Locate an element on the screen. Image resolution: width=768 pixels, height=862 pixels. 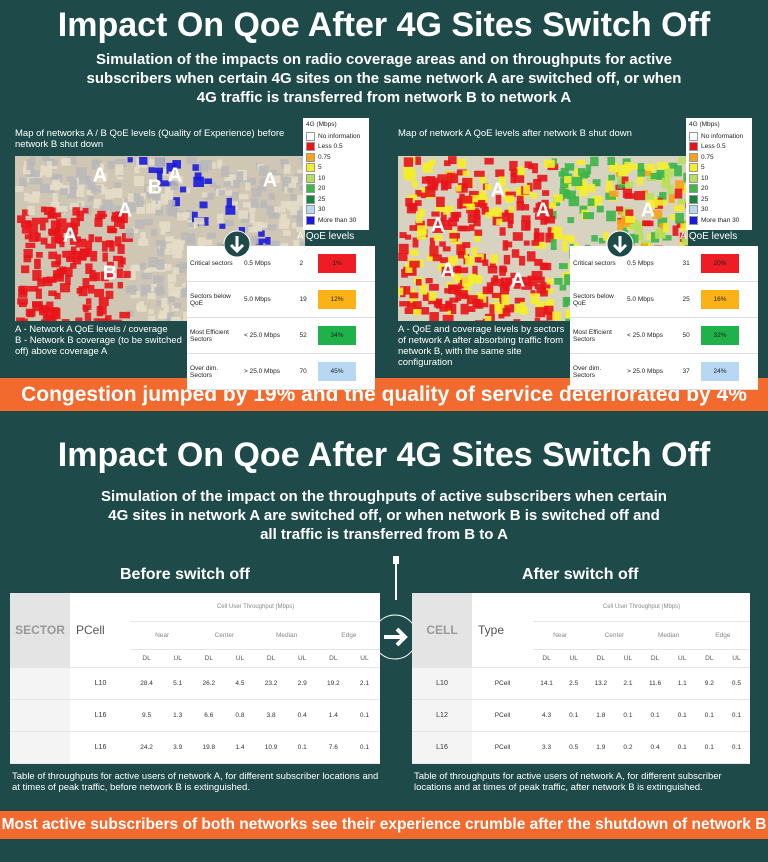
pct-cell: 20% is located at coordinates (720, 263).